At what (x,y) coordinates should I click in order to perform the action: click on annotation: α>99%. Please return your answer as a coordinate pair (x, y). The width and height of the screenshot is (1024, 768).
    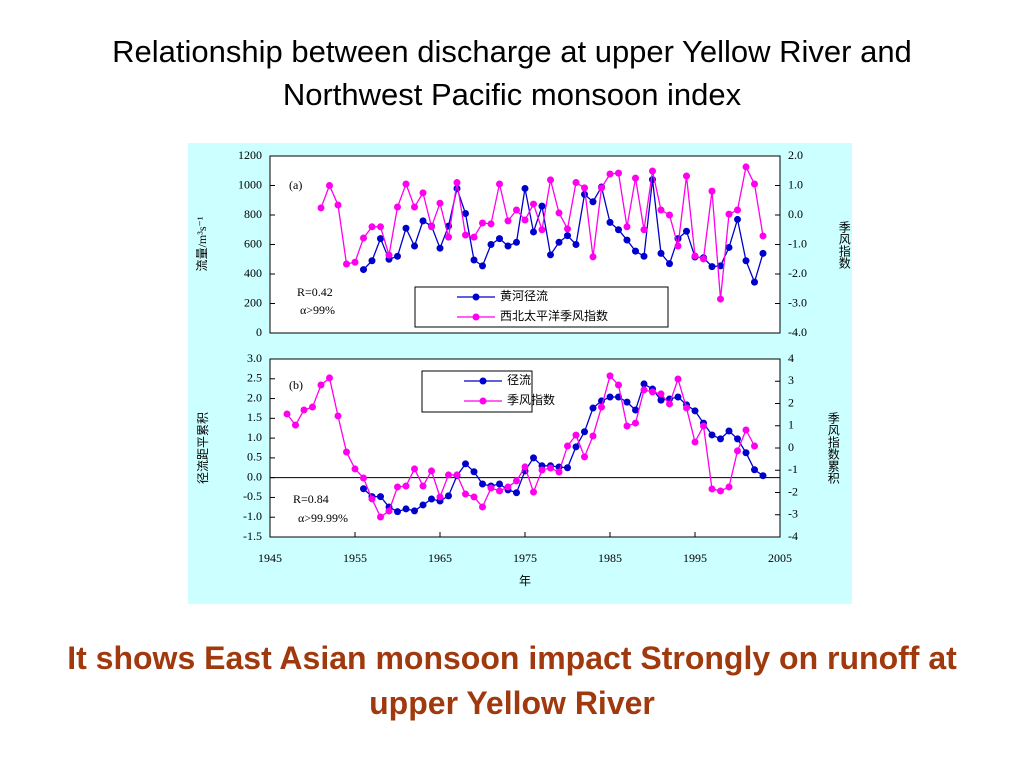
    Looking at the image, I should click on (317, 310).